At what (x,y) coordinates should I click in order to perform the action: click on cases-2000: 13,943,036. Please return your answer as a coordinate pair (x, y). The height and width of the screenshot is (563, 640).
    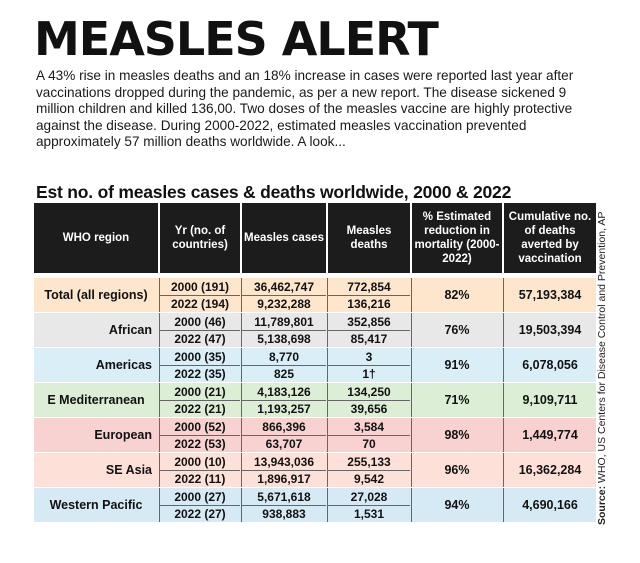
    Looking at the image, I should click on (284, 461).